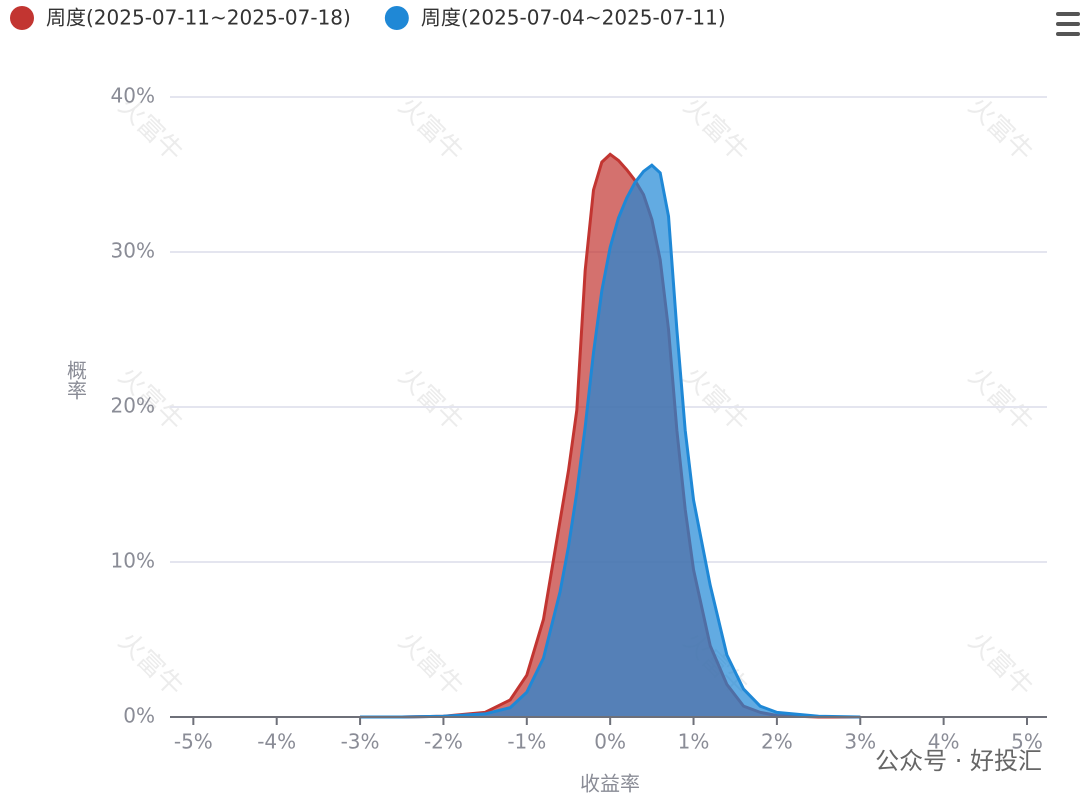 The height and width of the screenshot is (803, 1080). Describe the element at coordinates (133, 406) in the screenshot. I see `y-tick-label: 20%` at that location.